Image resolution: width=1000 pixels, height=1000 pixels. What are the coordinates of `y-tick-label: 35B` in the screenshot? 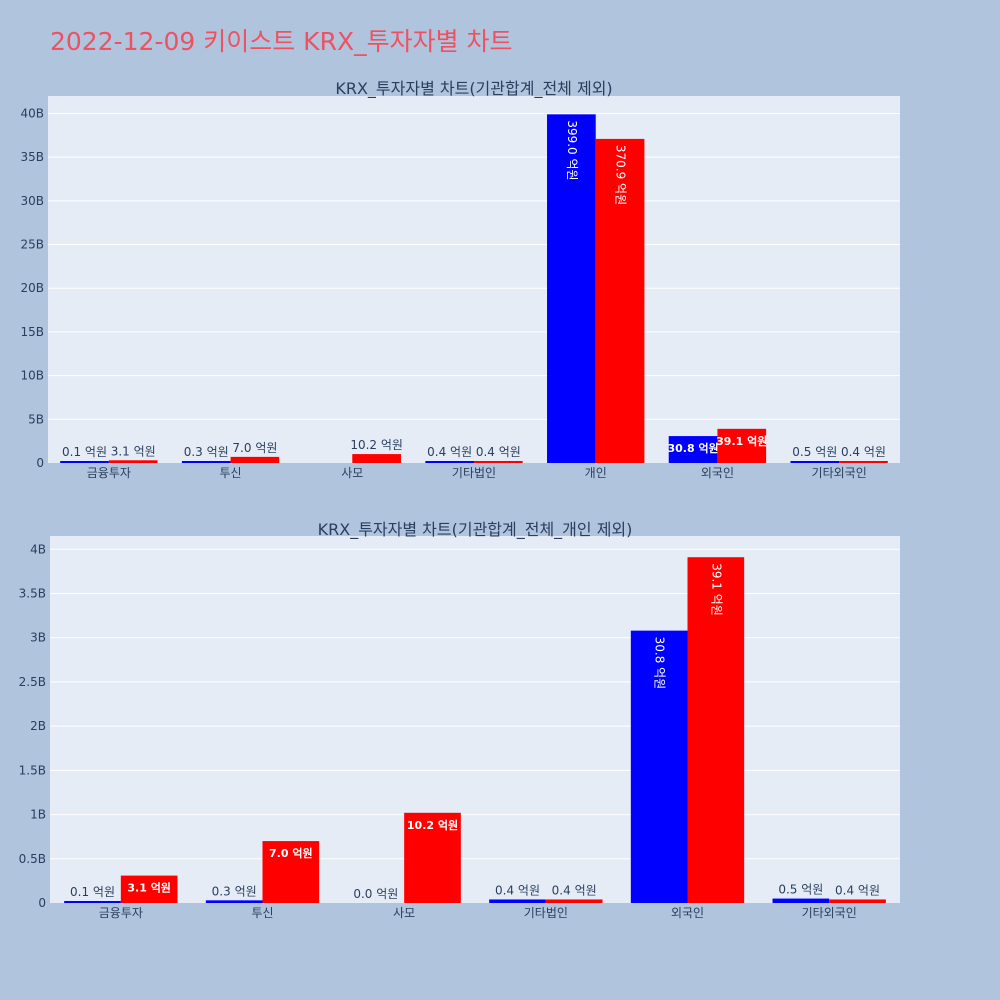 It's located at (32, 157).